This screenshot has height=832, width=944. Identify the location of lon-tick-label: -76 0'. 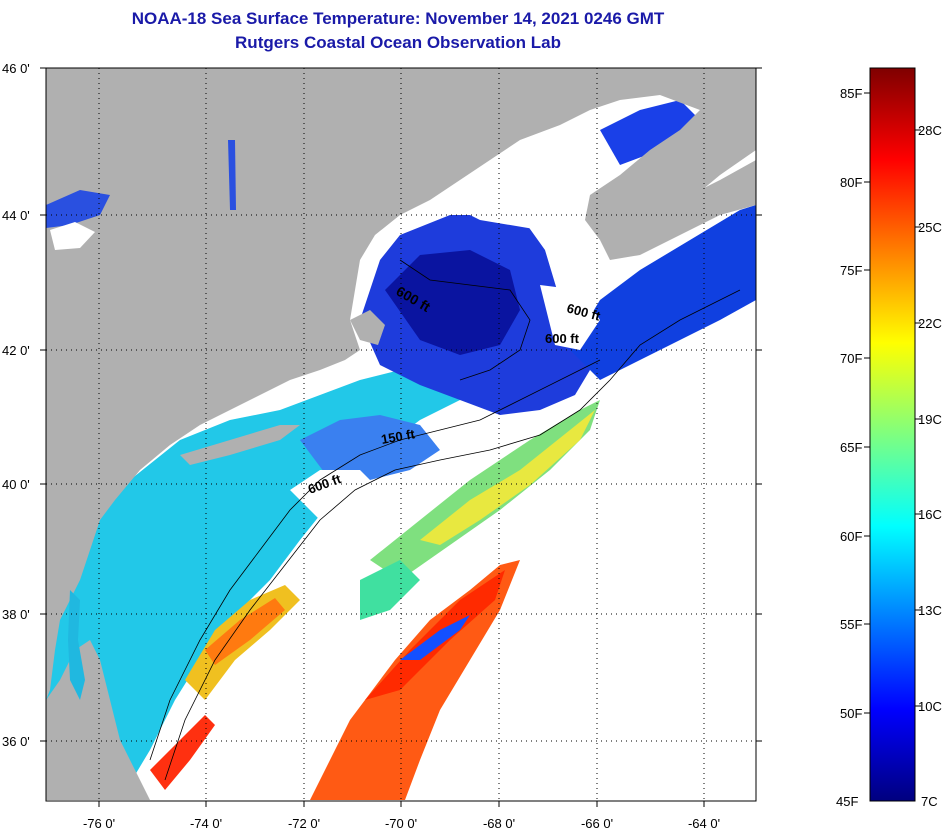
(99, 823).